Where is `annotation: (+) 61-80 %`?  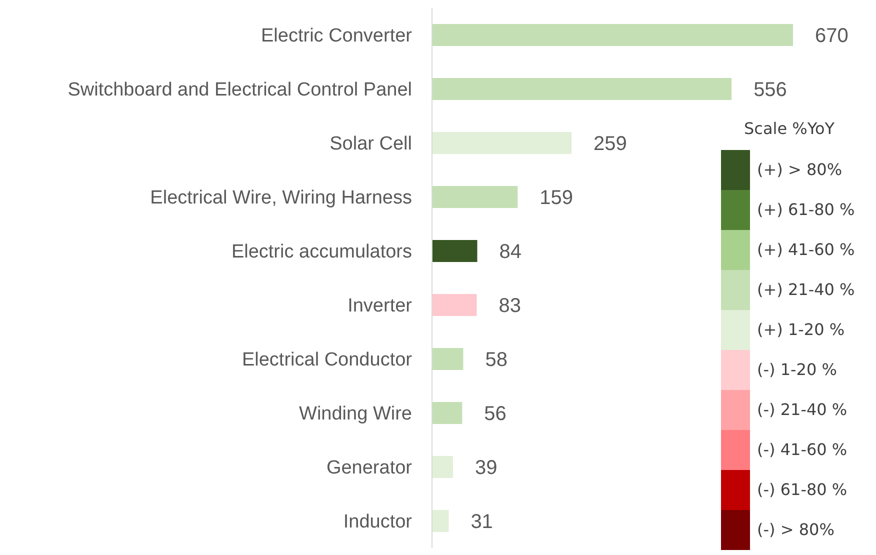 annotation: (+) 61-80 % is located at coordinates (806, 209).